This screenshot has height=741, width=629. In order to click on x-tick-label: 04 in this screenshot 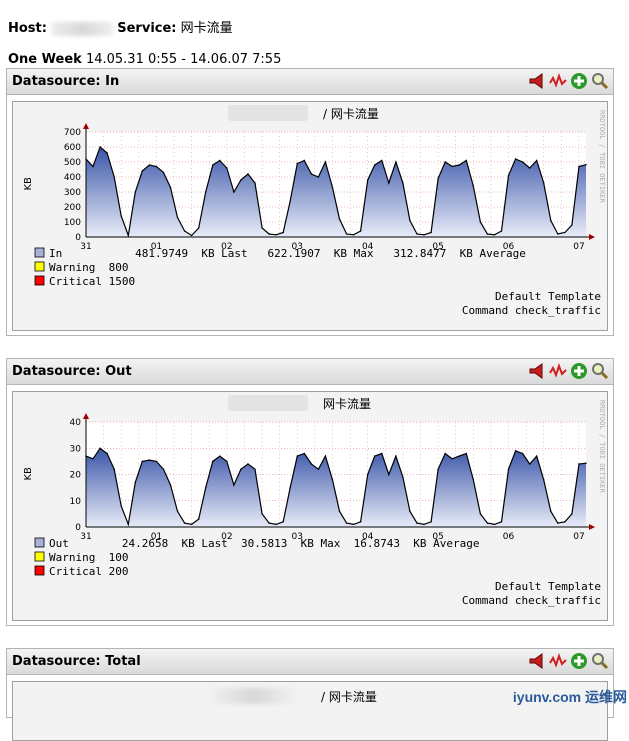, I will do `click(368, 247)`.